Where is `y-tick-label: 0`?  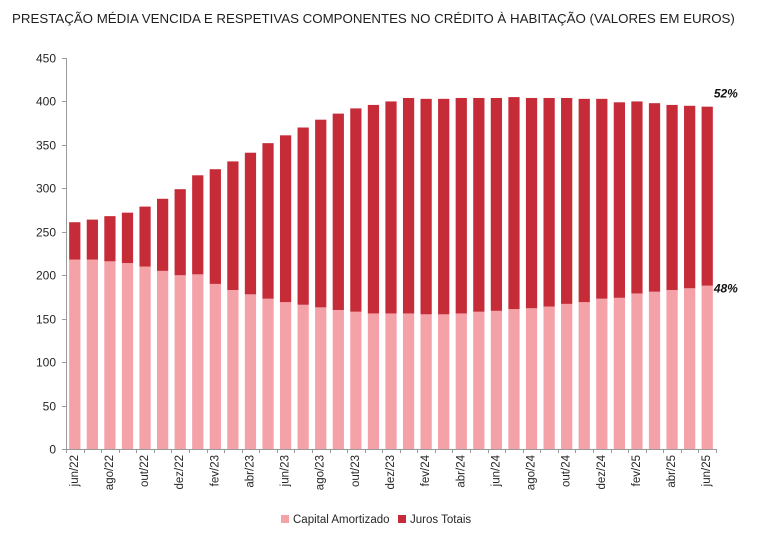 y-tick-label: 0 is located at coordinates (52, 450).